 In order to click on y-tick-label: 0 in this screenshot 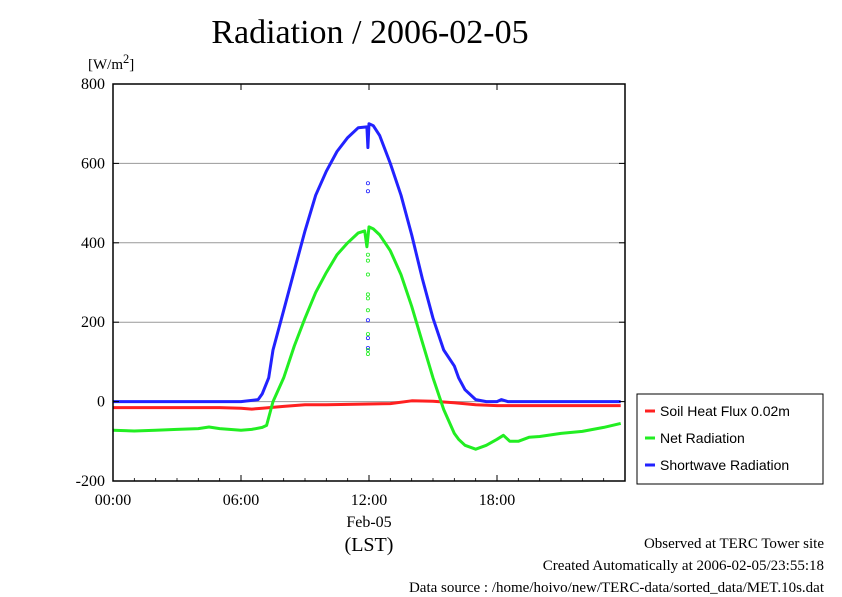, I will do `click(101, 402)`.